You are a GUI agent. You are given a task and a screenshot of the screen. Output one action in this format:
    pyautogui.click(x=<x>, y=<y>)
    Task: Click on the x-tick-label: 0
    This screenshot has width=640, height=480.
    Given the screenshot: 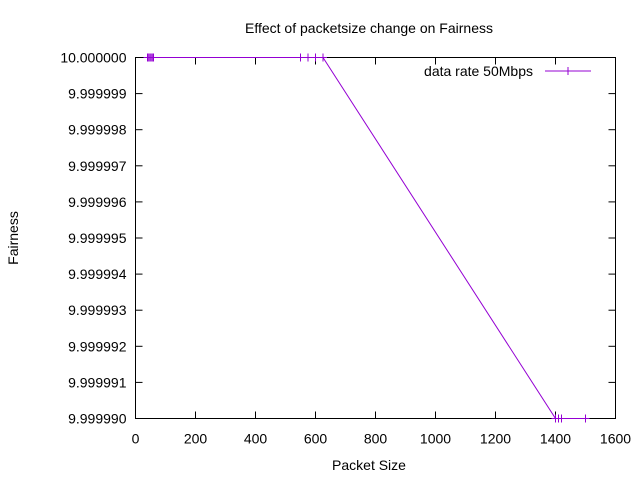 What is the action you would take?
    pyautogui.click(x=136, y=439)
    